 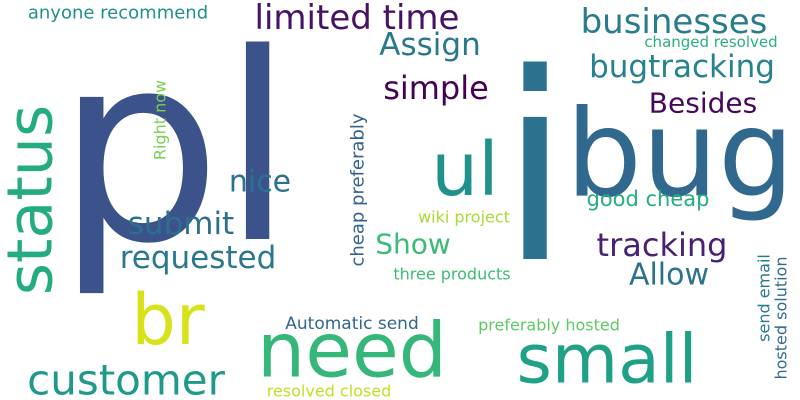 I want to click on word-nice: nice, so click(x=260, y=182).